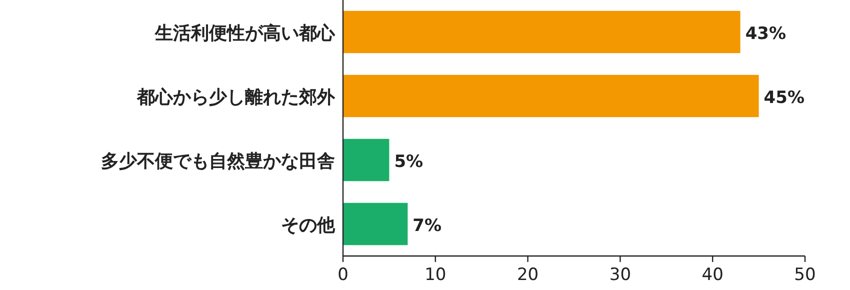  I want to click on x-tick-label: 50, so click(805, 275).